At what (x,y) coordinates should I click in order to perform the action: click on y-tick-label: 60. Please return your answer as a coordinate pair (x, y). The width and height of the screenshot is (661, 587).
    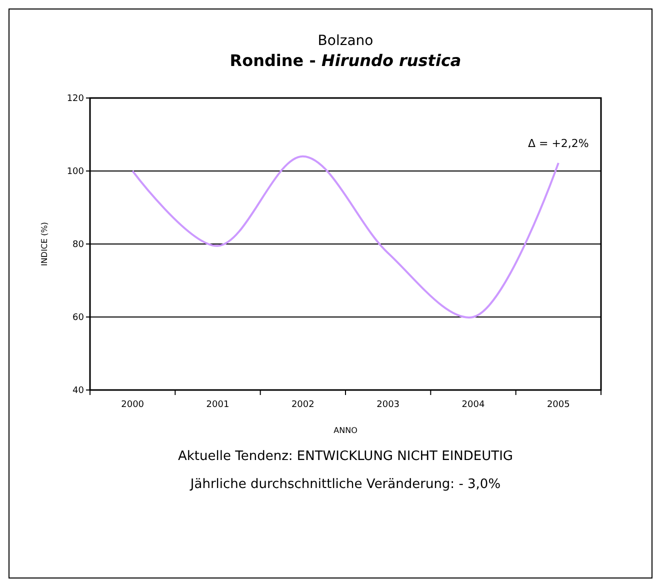
    Looking at the image, I should click on (78, 318).